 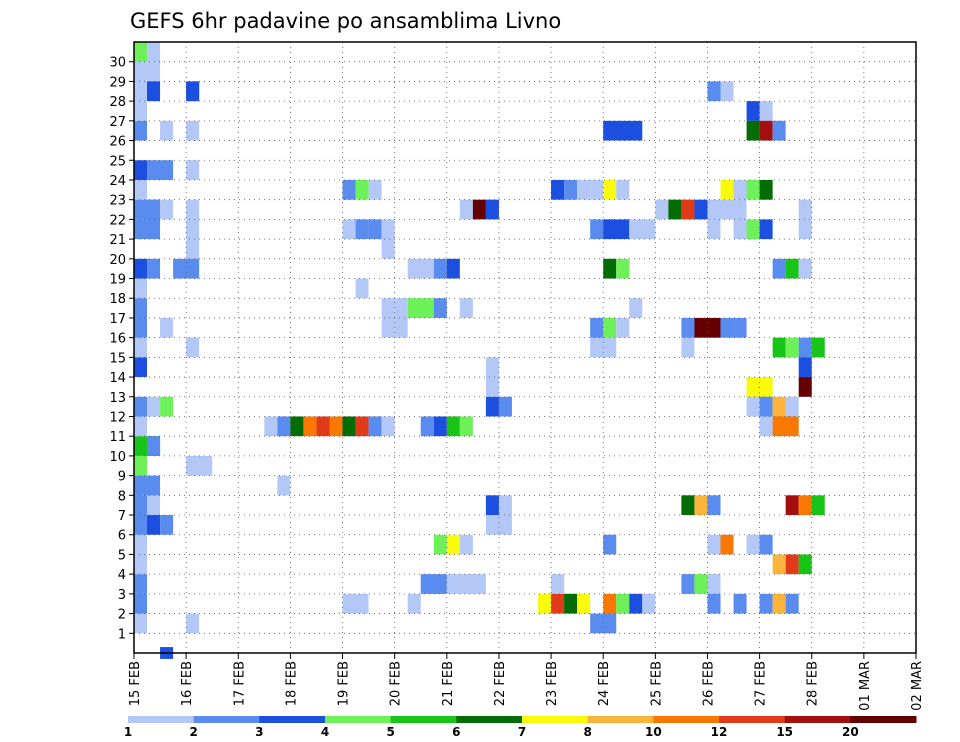 What do you see at coordinates (325, 732) in the screenshot?
I see `colorbar-label: 4` at bounding box center [325, 732].